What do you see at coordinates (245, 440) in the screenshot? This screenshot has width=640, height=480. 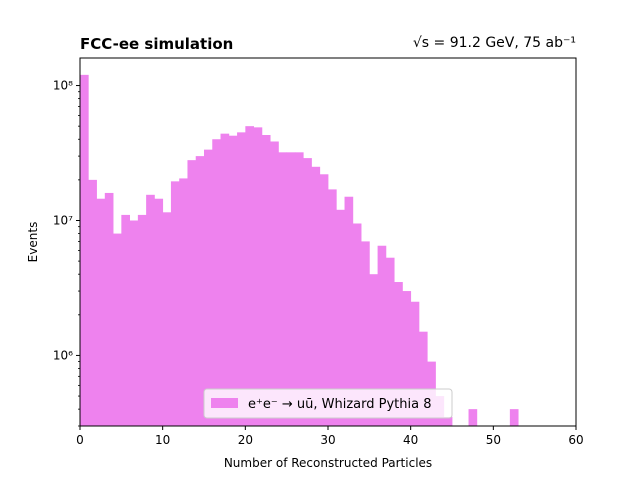 I see `x-tick-label: 20` at bounding box center [245, 440].